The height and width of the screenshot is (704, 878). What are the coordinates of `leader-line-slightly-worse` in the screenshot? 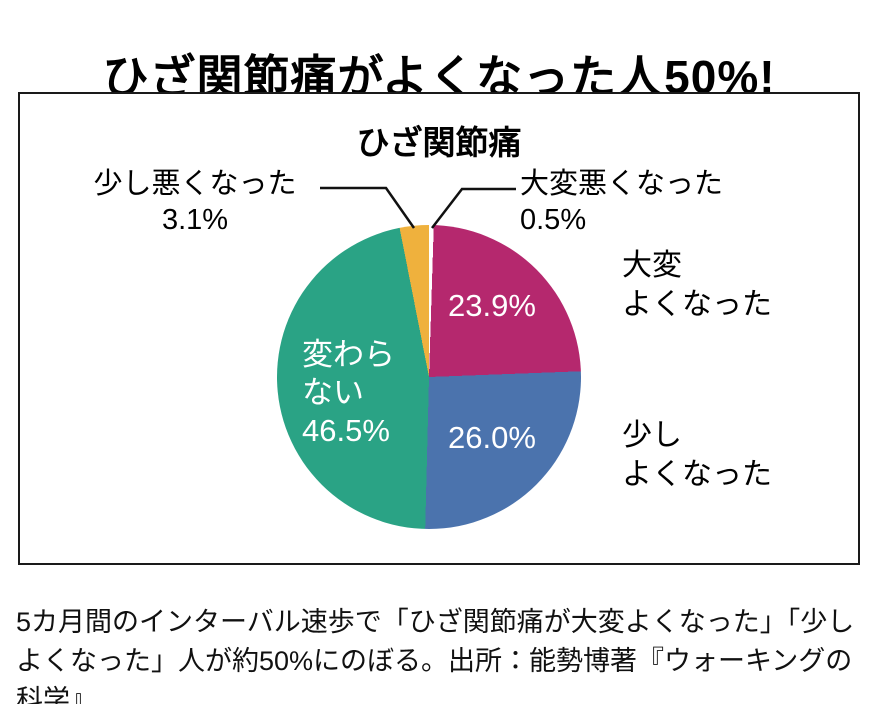 It's located at (368, 207).